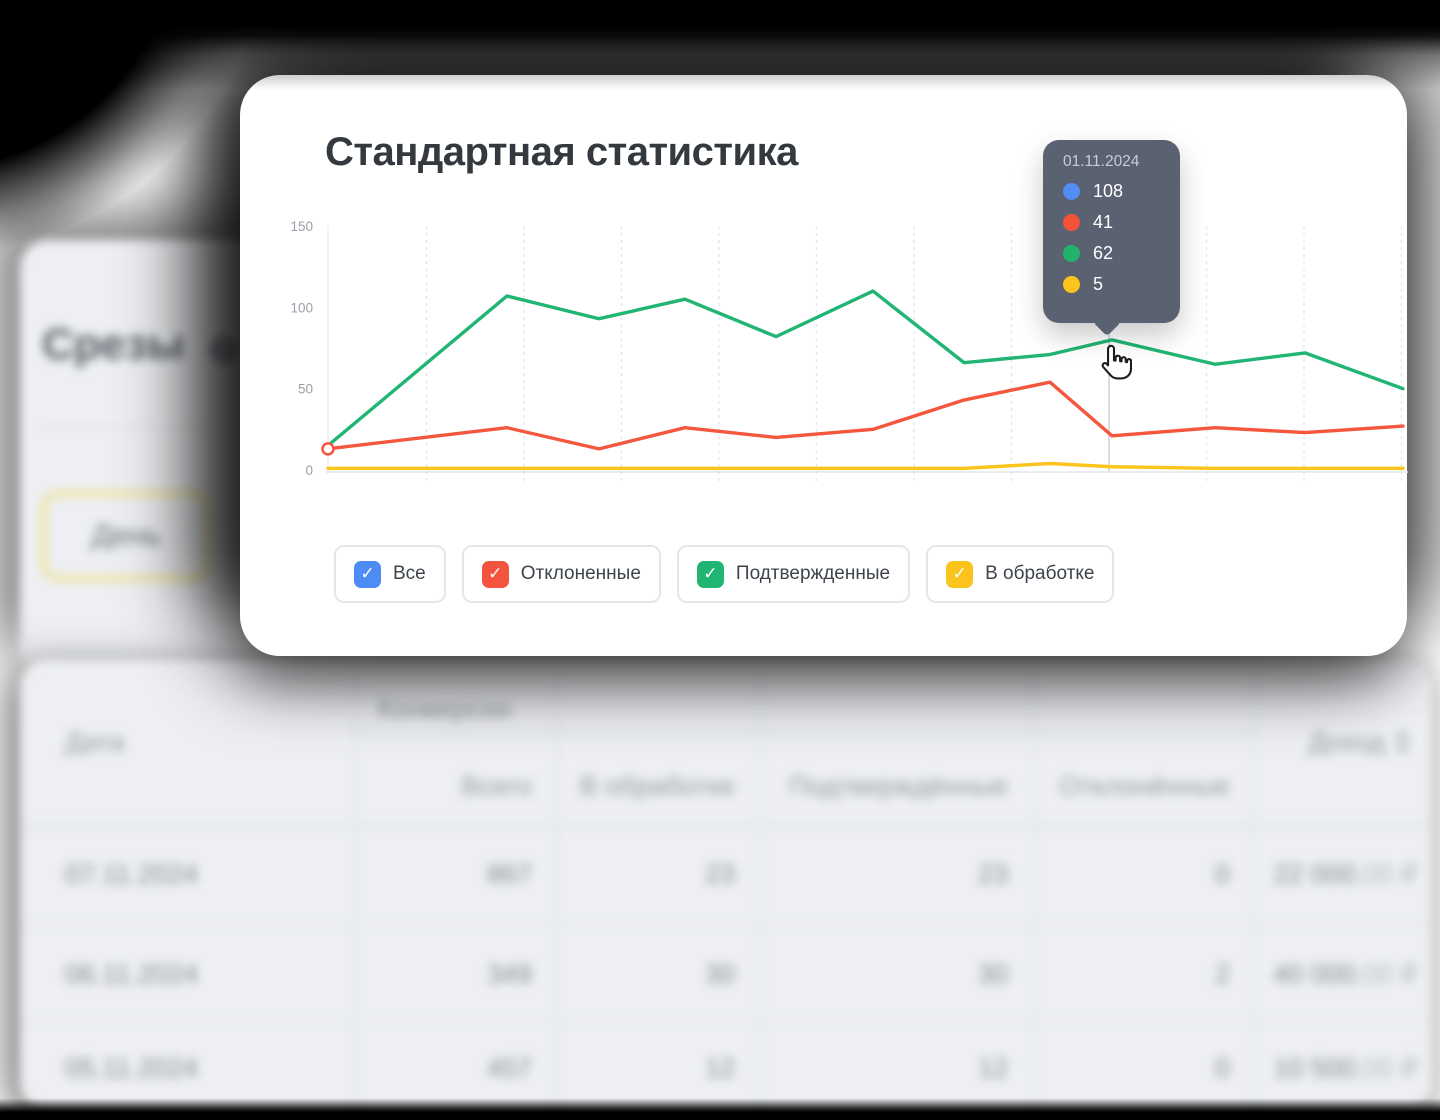 The image size is (1440, 1120). I want to click on table-row: 06.11.2024 349 30 30 2 40 000,00 ₽, so click(726, 973).